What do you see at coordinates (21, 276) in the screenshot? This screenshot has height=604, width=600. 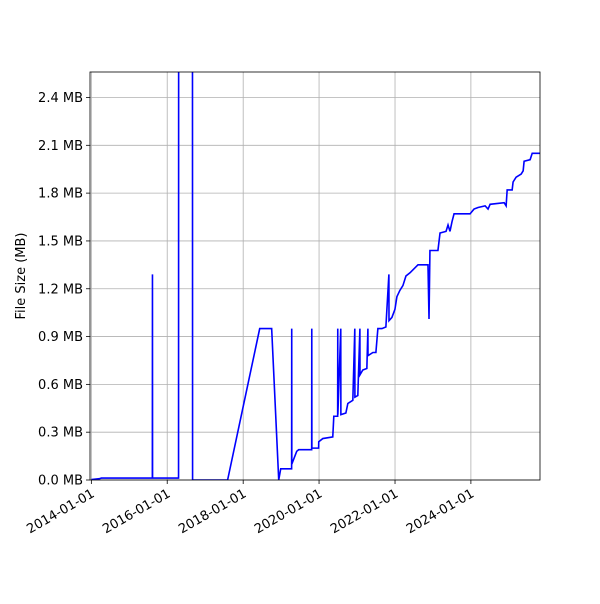 I see `y-axis-label: File Size (MB)` at bounding box center [21, 276].